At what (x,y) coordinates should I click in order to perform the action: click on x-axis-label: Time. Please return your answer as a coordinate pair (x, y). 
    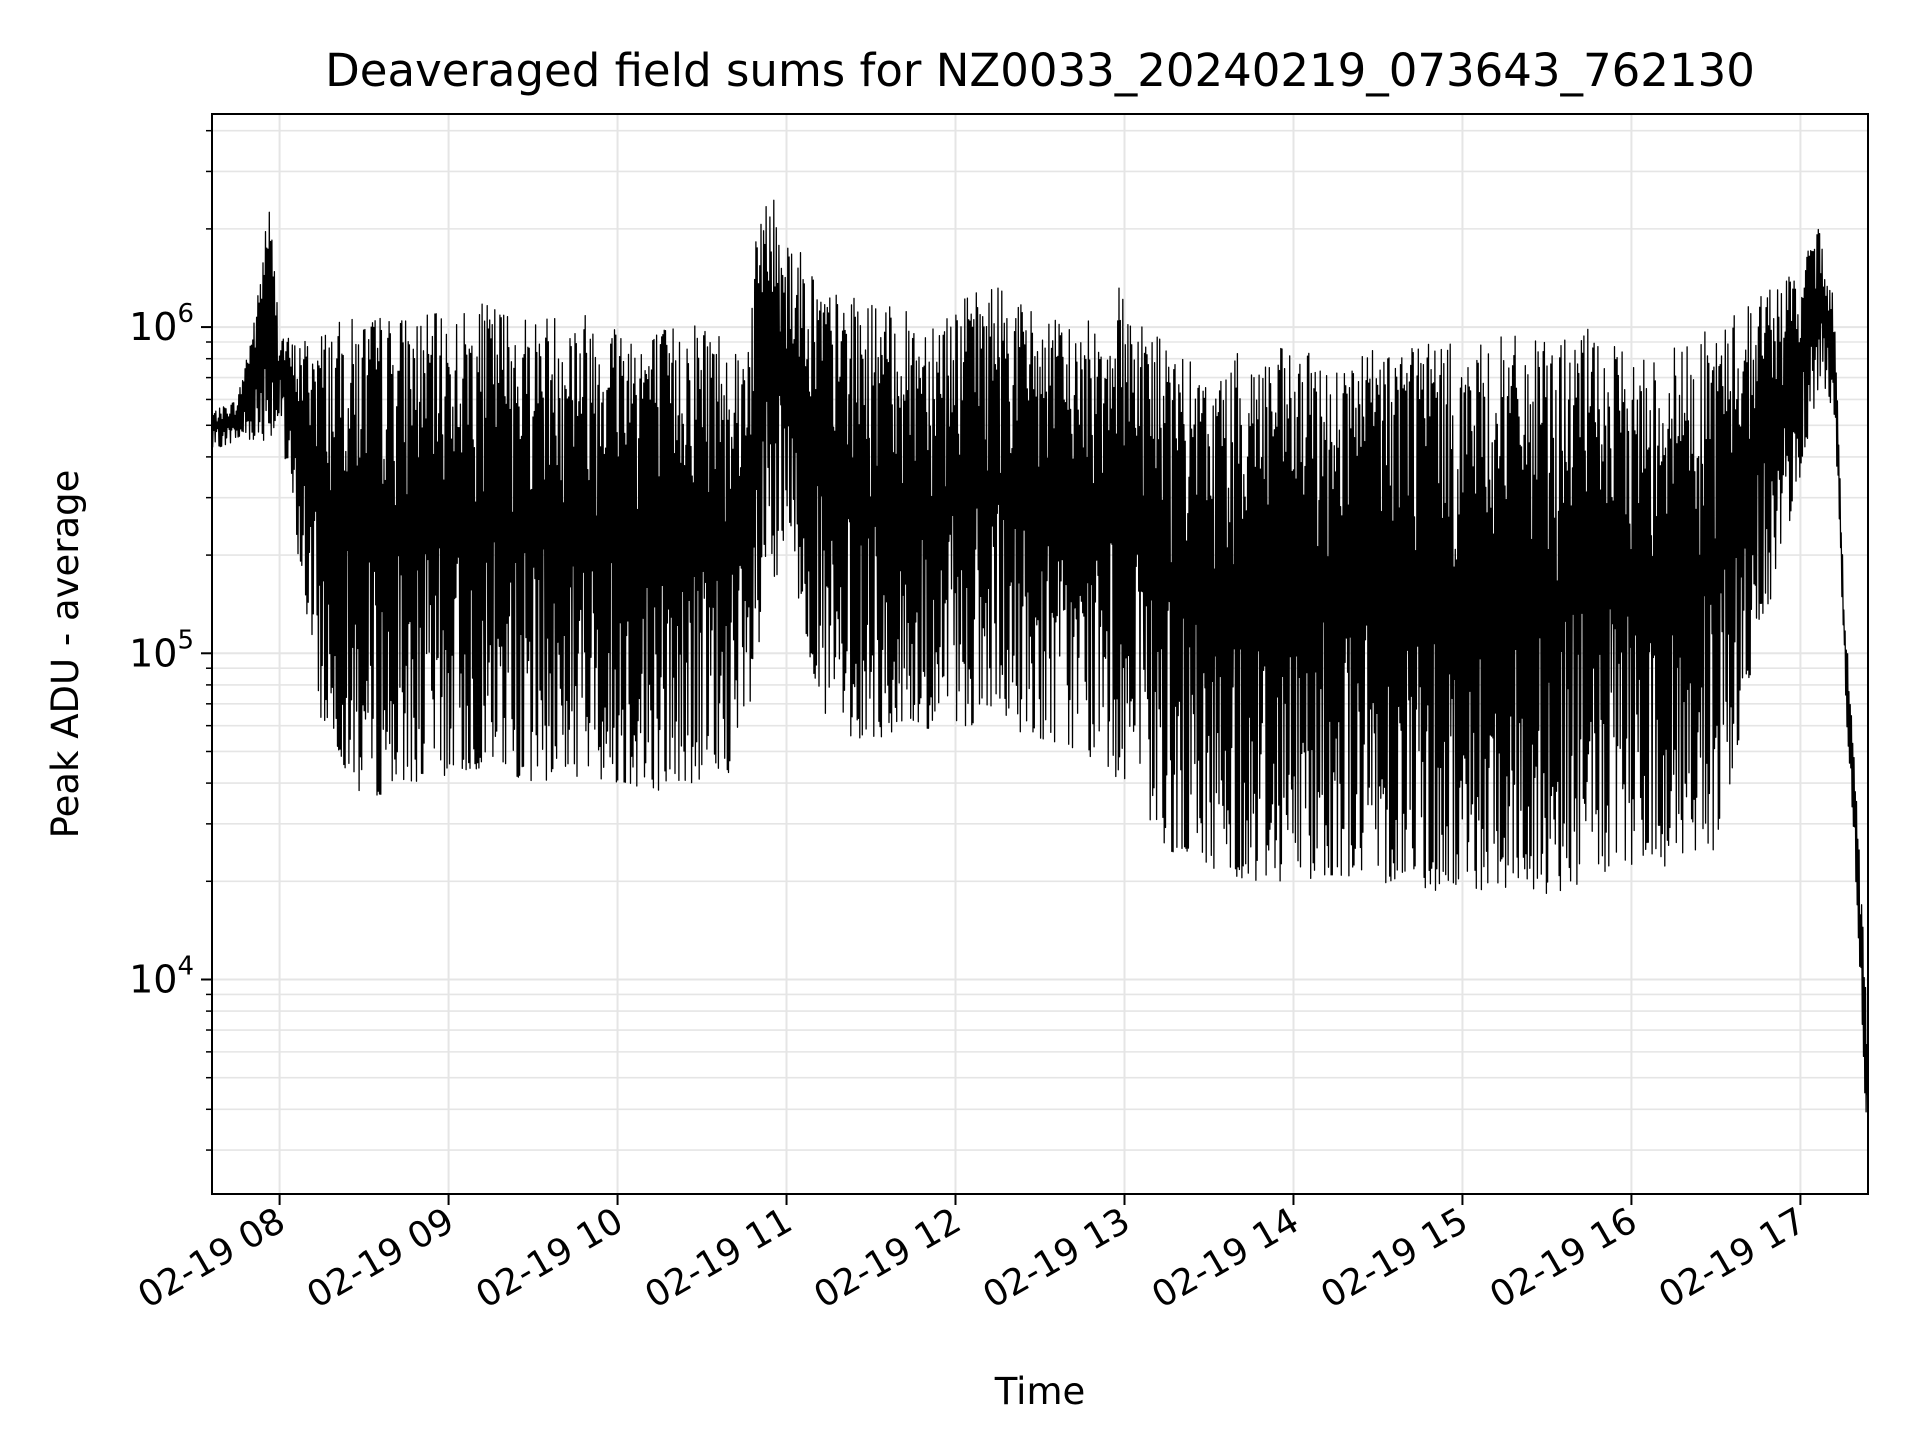
    Looking at the image, I should click on (1040, 1391).